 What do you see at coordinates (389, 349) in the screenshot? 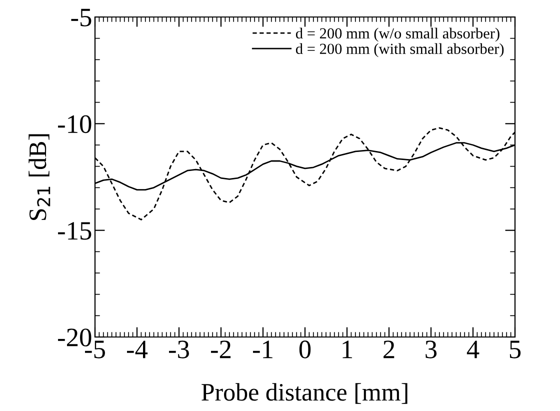
I see `x-tick-label: 2` at bounding box center [389, 349].